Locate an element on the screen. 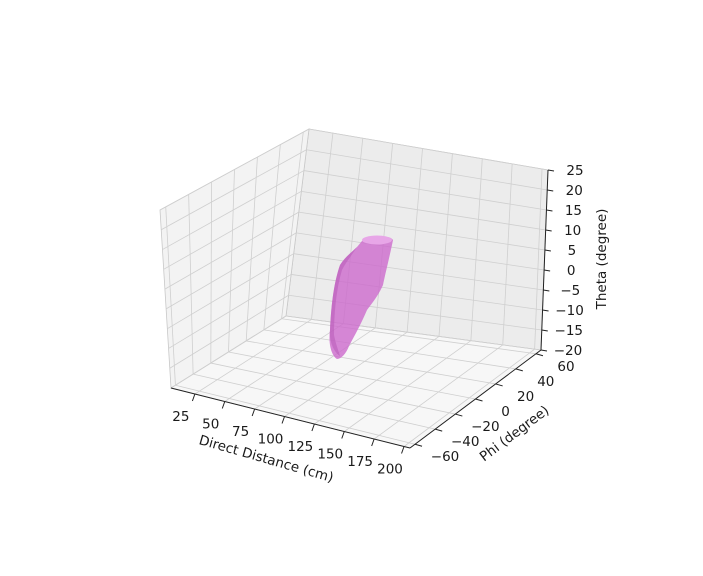 The image size is (703, 576). z-axis-line is located at coordinates (544, 260).